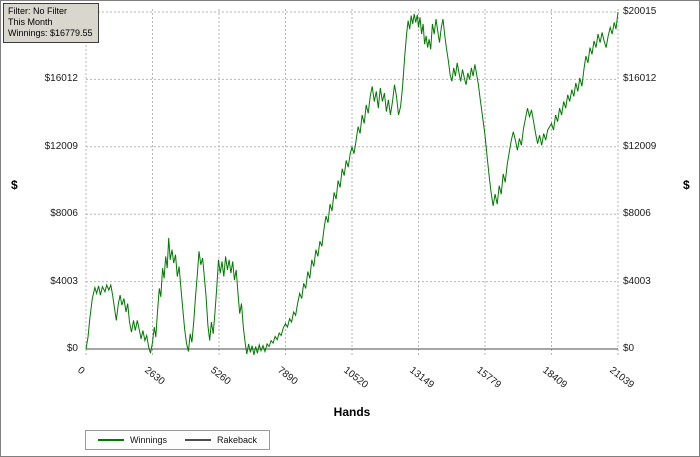 The height and width of the screenshot is (457, 700). What do you see at coordinates (352, 412) in the screenshot?
I see `x-axis-title: Hands` at bounding box center [352, 412].